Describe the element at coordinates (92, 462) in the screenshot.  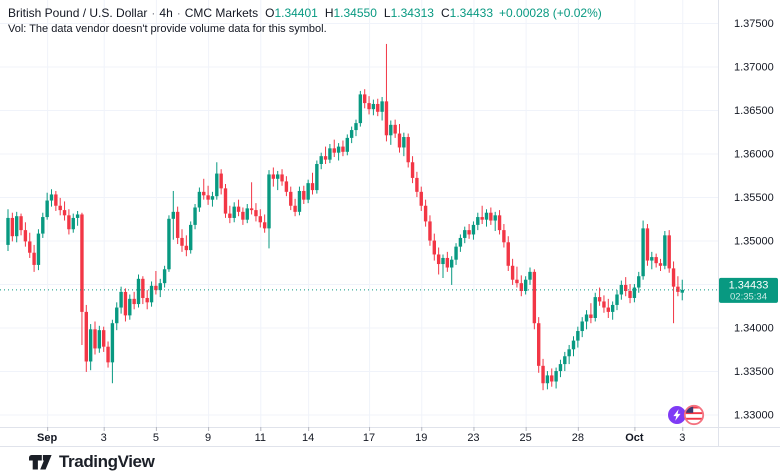
I see `tradingview-logo: TradingView` at that location.